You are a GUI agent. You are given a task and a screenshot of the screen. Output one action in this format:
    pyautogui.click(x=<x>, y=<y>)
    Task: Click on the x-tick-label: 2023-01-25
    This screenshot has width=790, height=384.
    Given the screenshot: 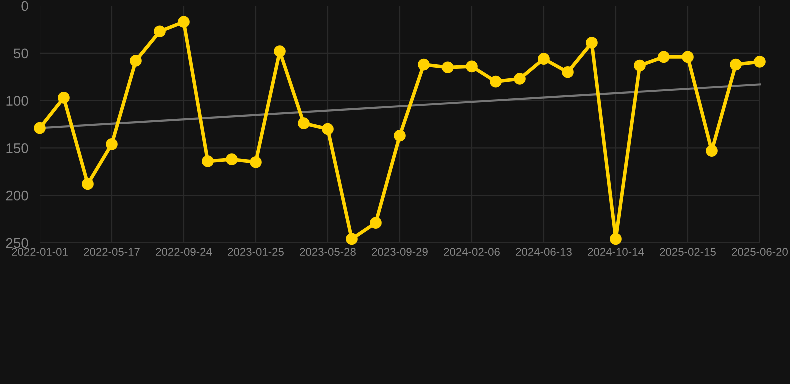 What is the action you would take?
    pyautogui.click(x=256, y=252)
    